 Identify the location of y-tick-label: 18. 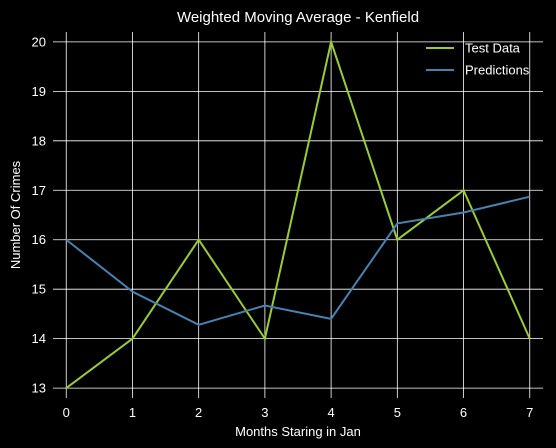
(39, 140).